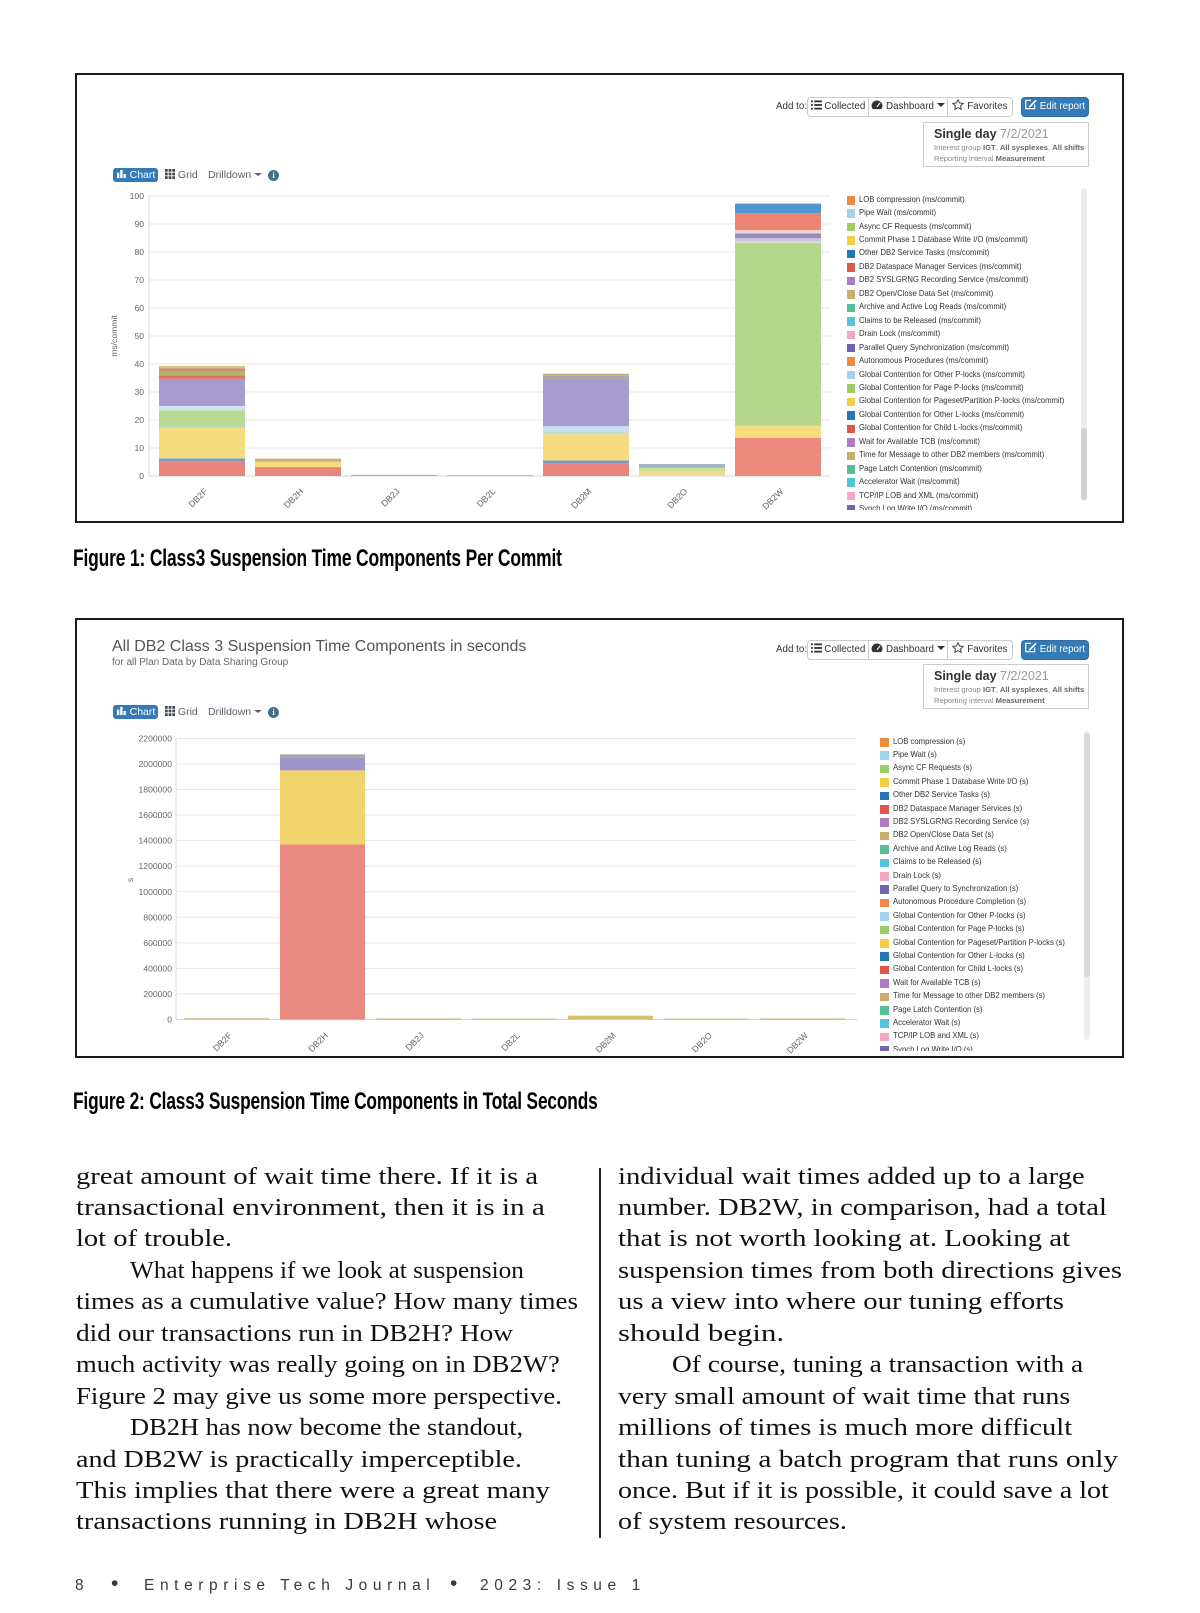  Describe the element at coordinates (606, 1042) in the screenshot. I see `svg-text: DB2M` at that location.